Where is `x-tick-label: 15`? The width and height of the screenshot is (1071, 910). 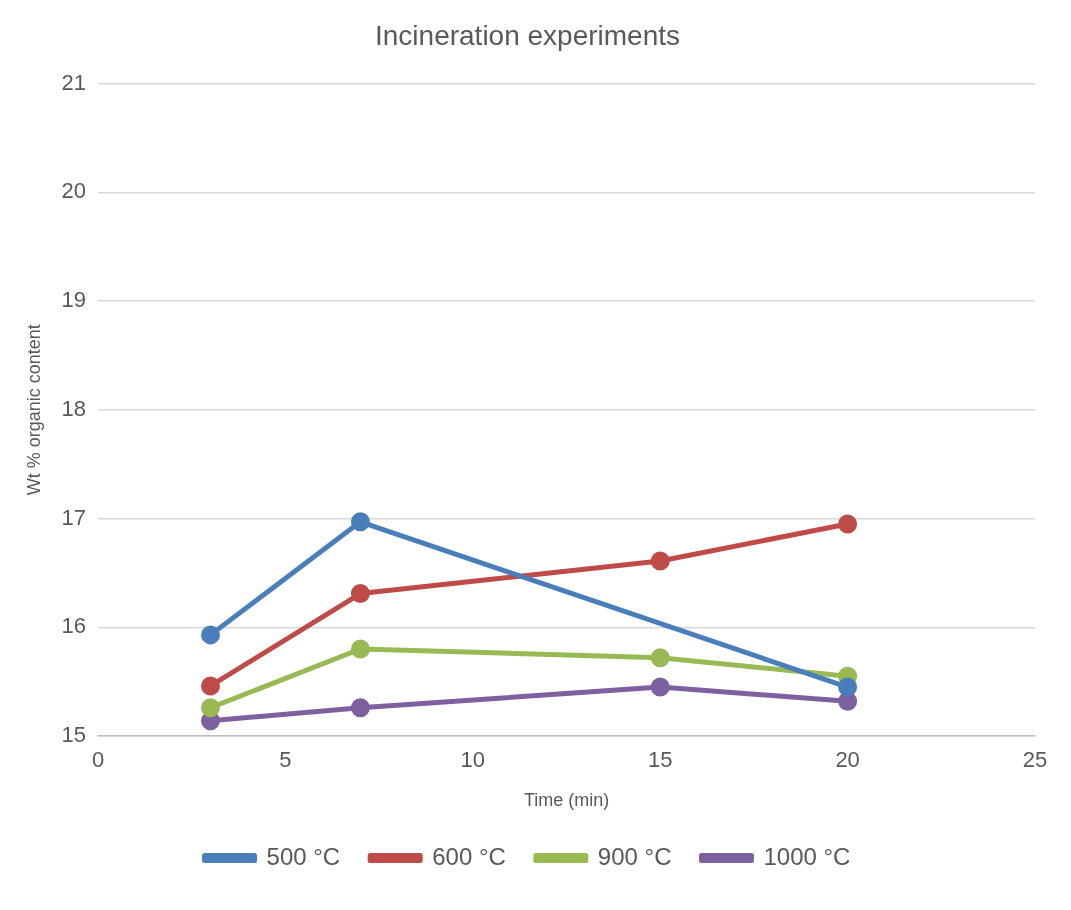
x-tick-label: 15 is located at coordinates (660, 760).